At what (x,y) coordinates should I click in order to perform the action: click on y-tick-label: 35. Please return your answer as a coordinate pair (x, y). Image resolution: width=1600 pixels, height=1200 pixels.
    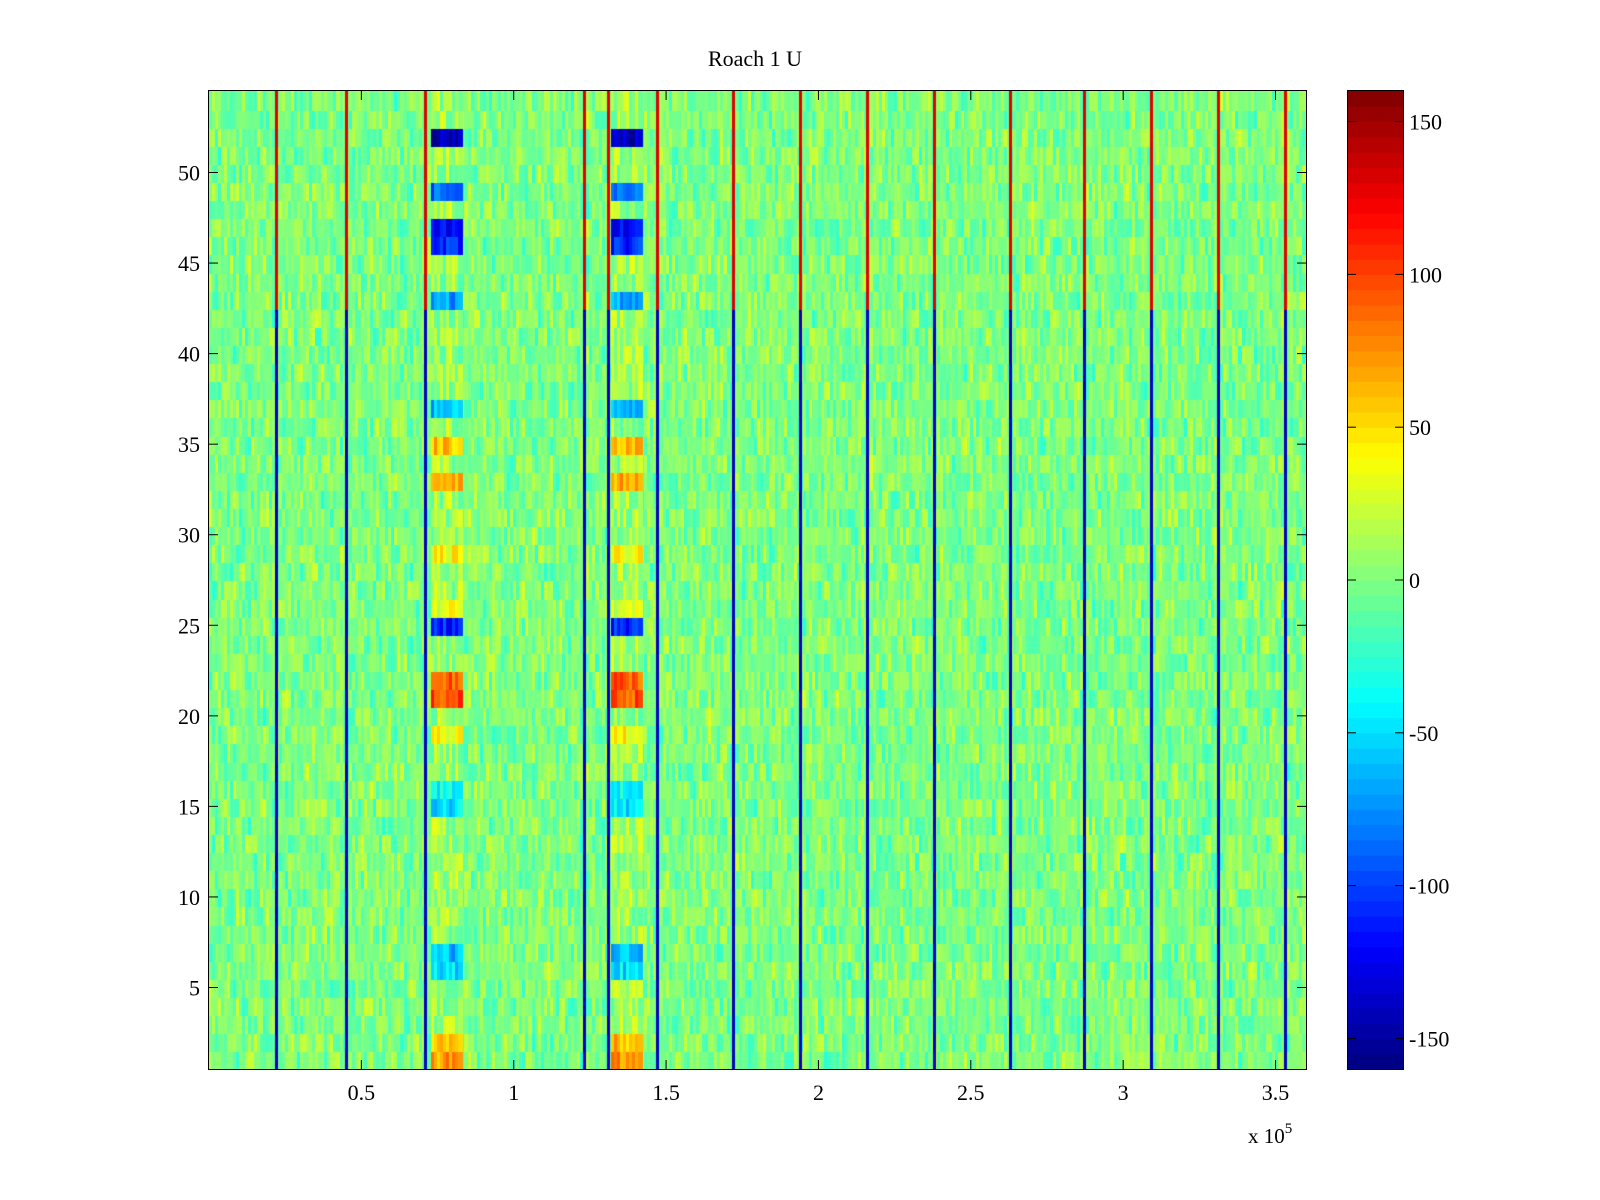
    Looking at the image, I should click on (189, 444).